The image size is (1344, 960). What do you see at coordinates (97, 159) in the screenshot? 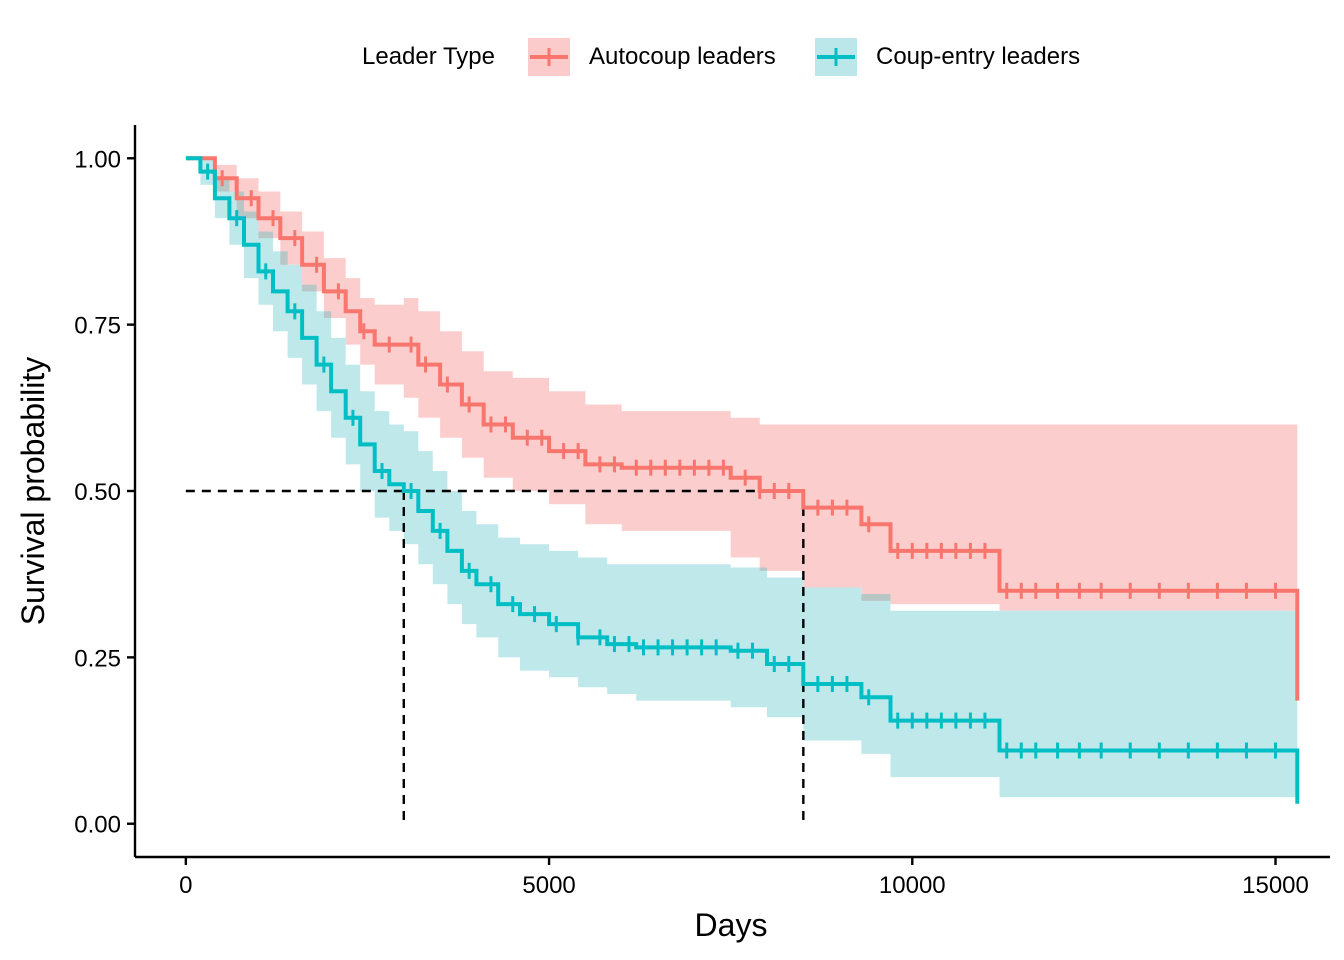
I see `y-tick-label: 1.00` at bounding box center [97, 159].